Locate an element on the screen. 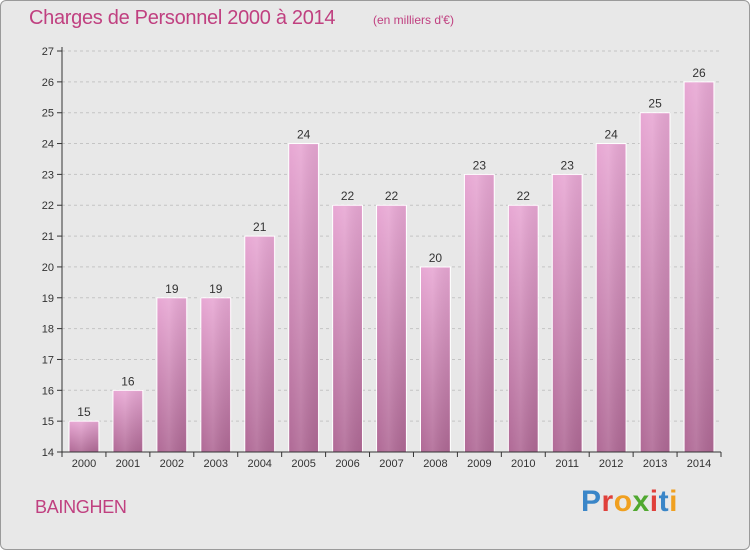  y-tick-label: 23 is located at coordinates (48, 175).